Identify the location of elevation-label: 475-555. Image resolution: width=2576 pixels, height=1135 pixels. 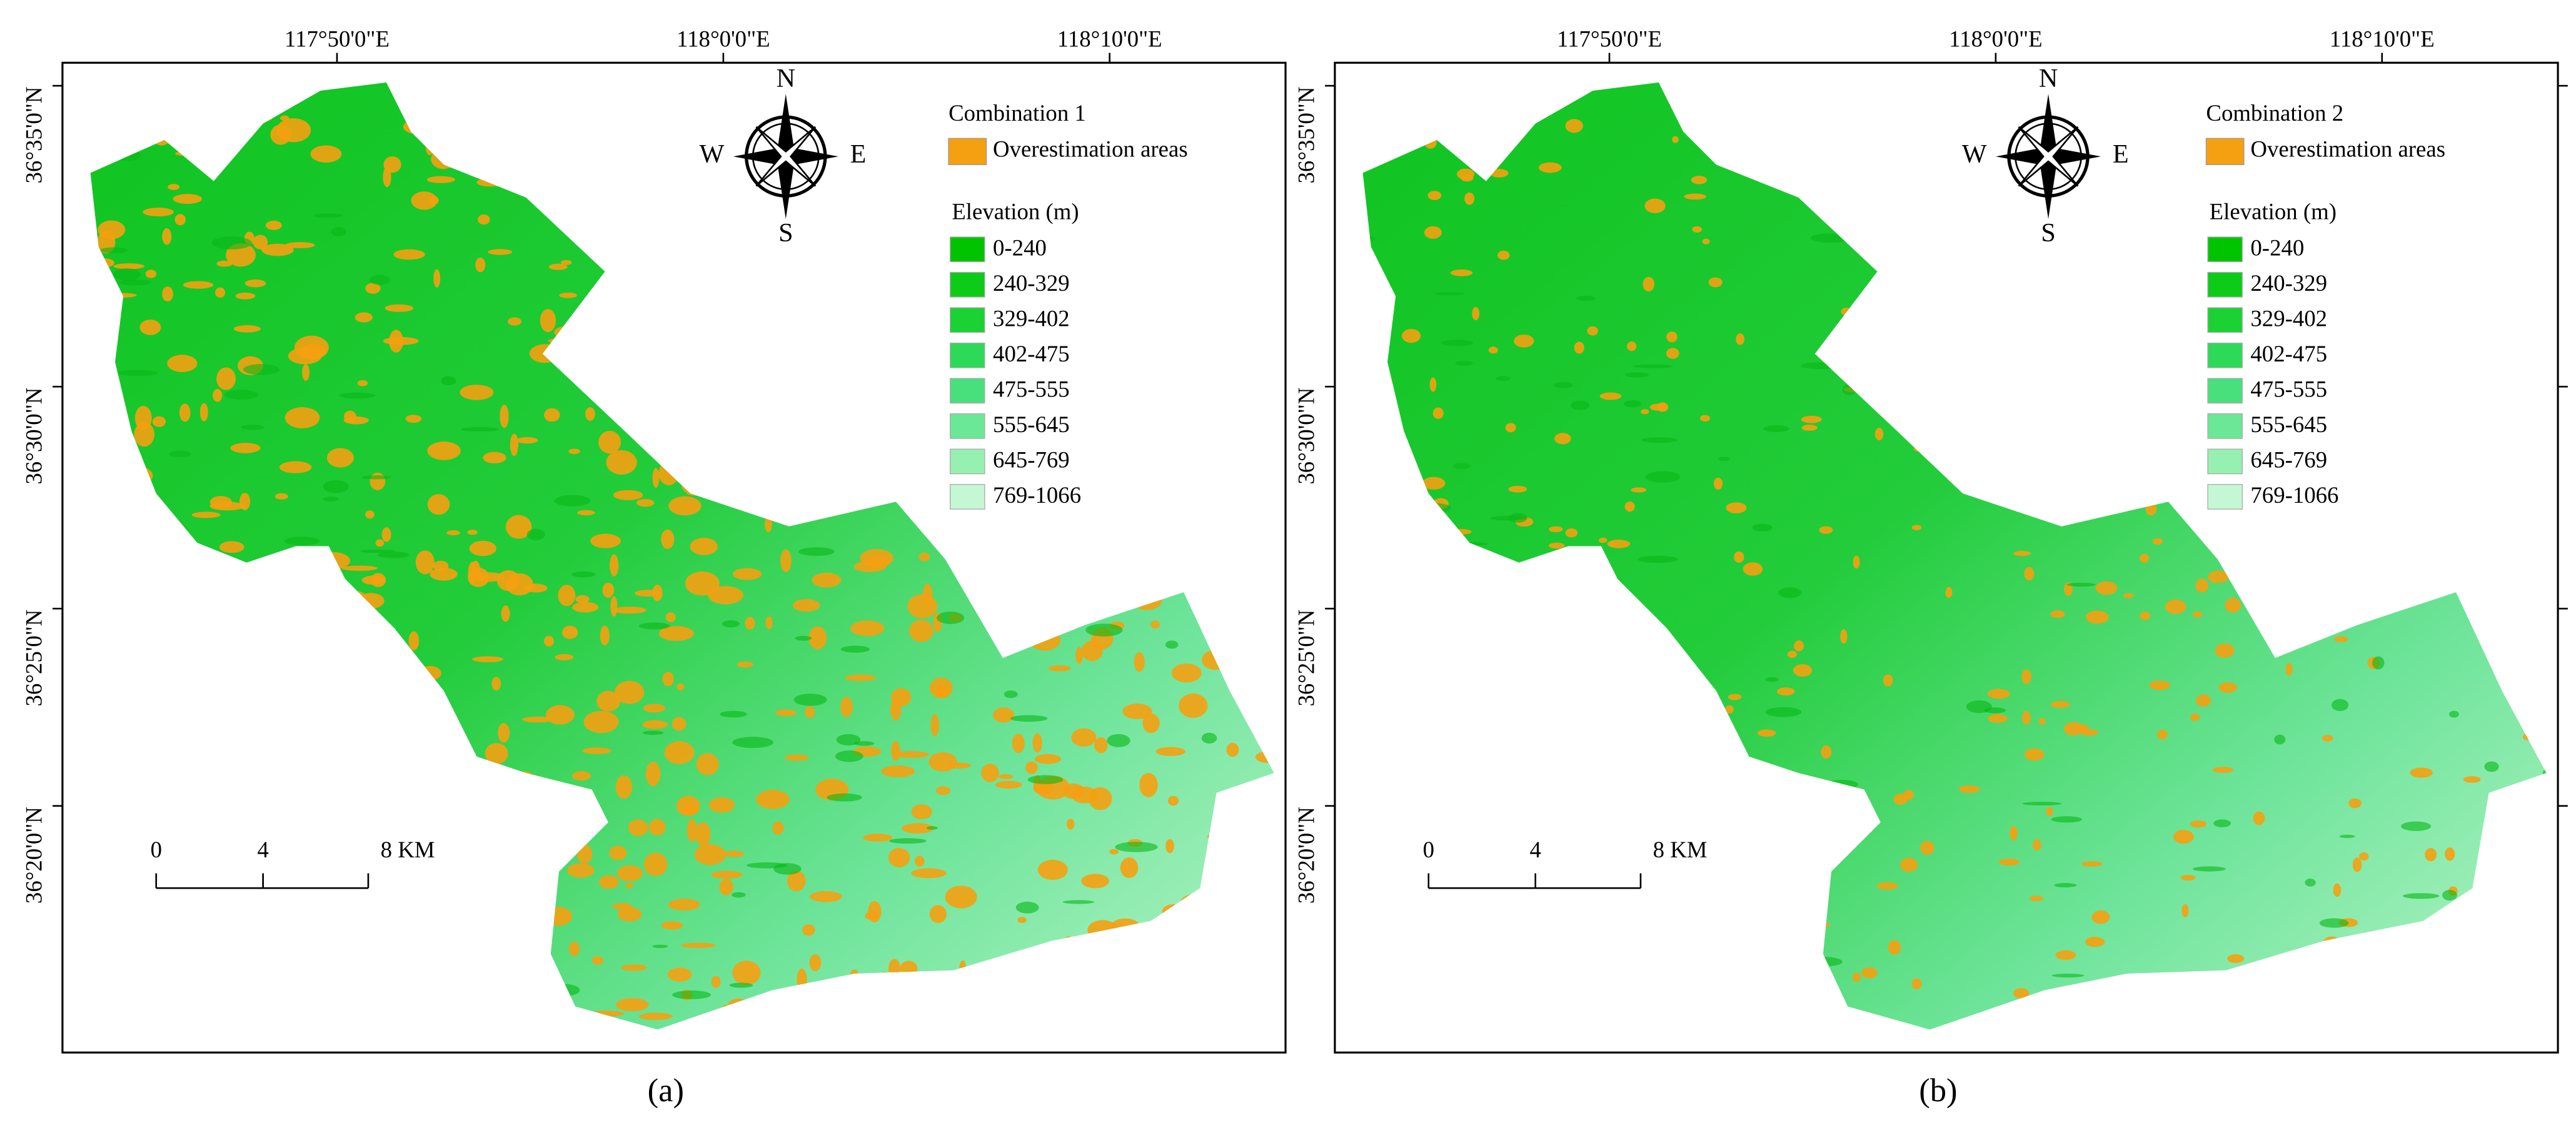
(1031, 389).